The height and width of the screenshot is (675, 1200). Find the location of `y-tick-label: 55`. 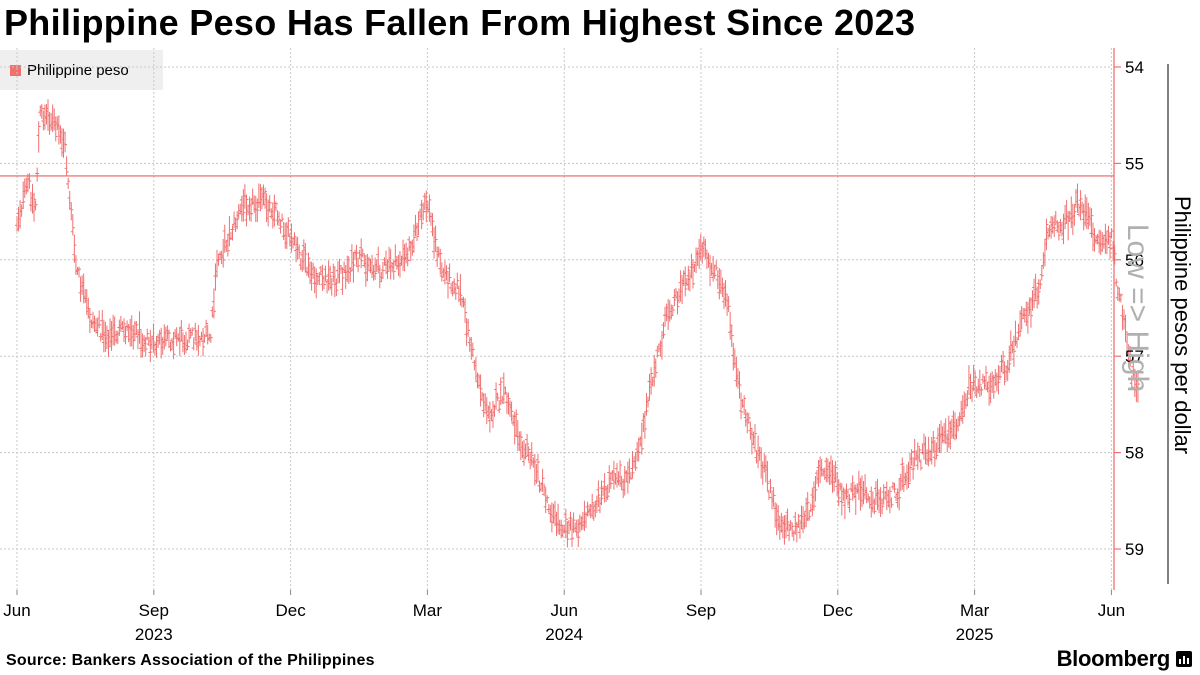

y-tick-label: 55 is located at coordinates (1134, 163).